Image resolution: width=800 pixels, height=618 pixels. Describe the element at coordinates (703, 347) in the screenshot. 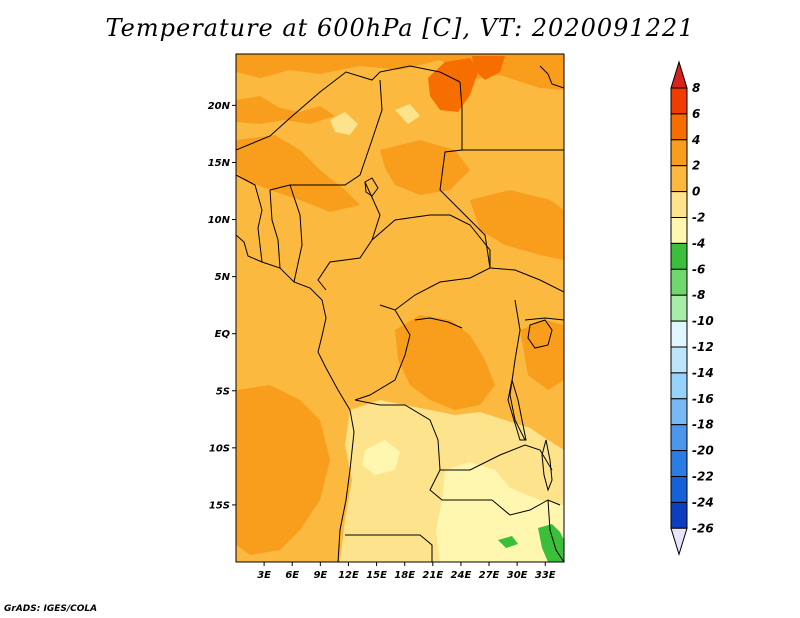

I see `colorbar-level-label: -12` at that location.